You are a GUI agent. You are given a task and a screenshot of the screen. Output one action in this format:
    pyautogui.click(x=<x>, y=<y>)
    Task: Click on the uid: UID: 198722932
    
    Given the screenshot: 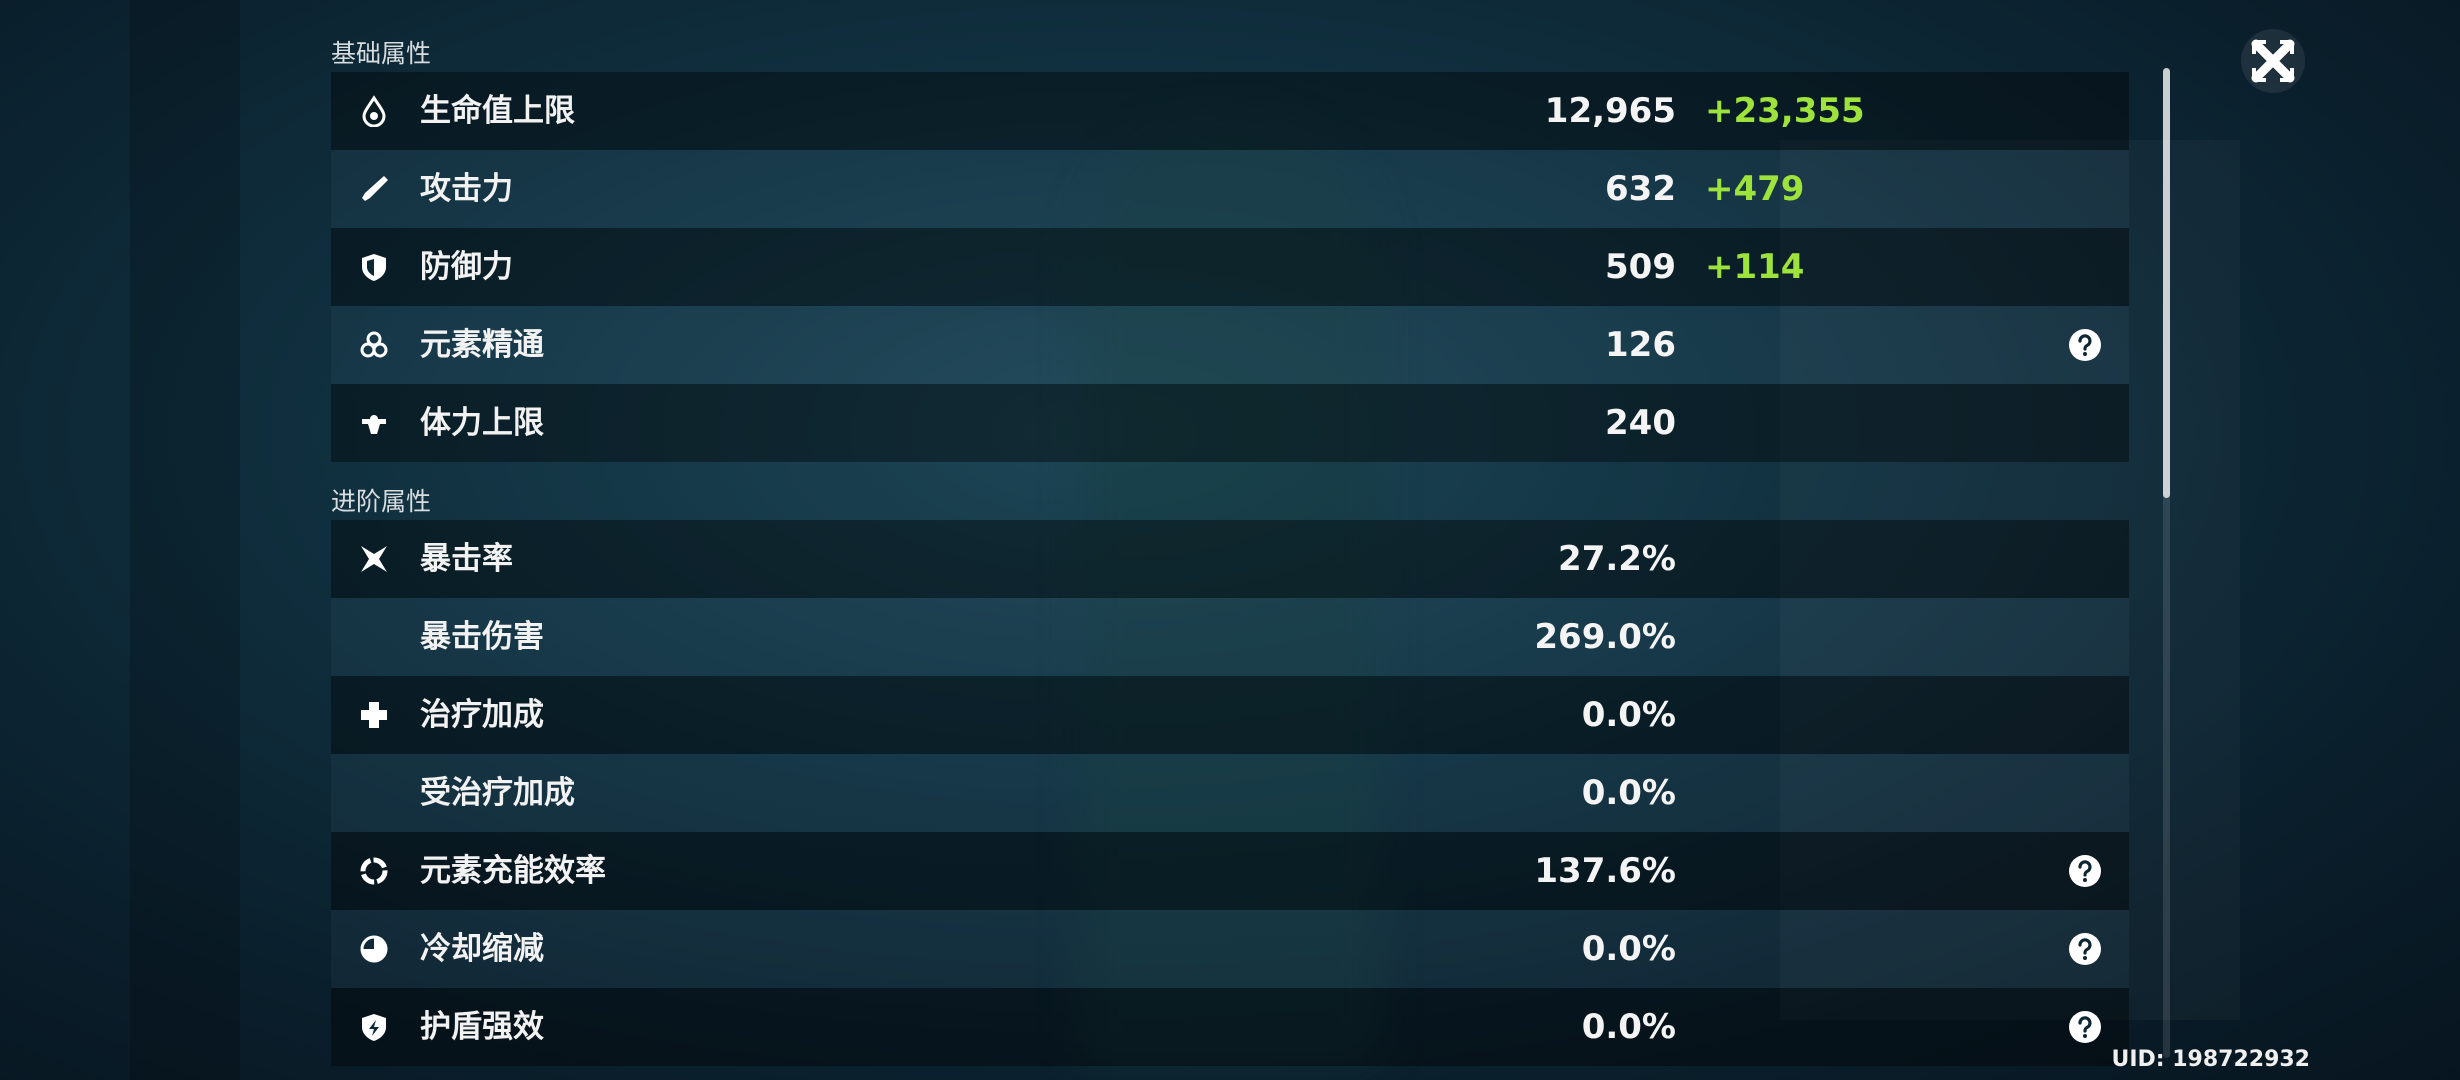 What is the action you would take?
    pyautogui.click(x=2210, y=1059)
    